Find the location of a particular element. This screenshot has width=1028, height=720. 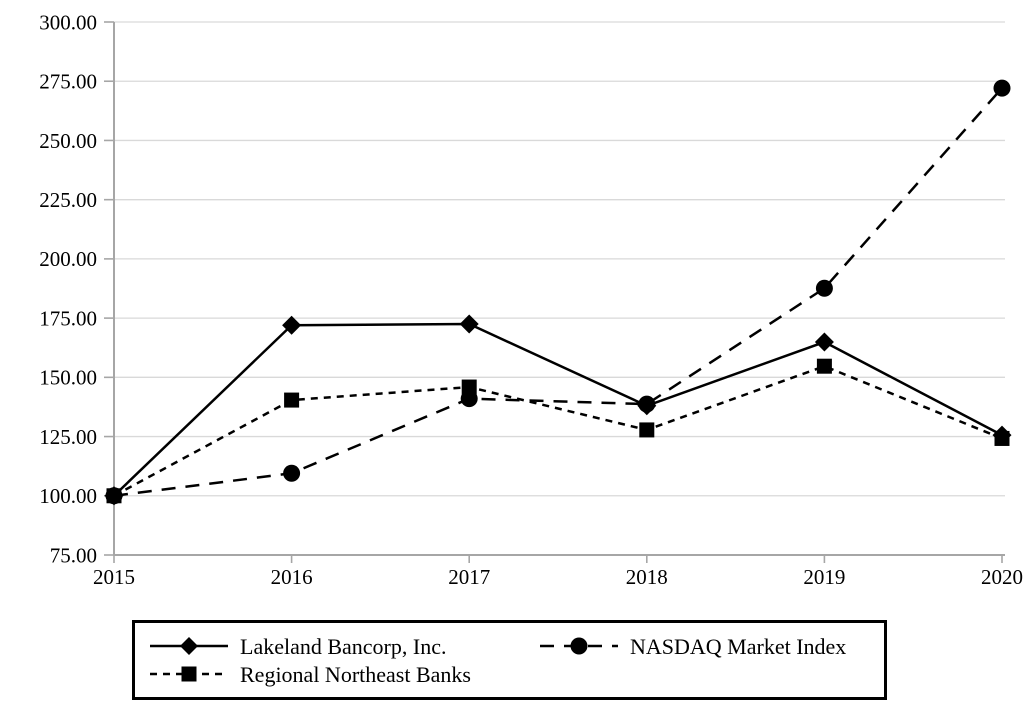

y-axis-tick-label: 250.00 is located at coordinates (68, 141).